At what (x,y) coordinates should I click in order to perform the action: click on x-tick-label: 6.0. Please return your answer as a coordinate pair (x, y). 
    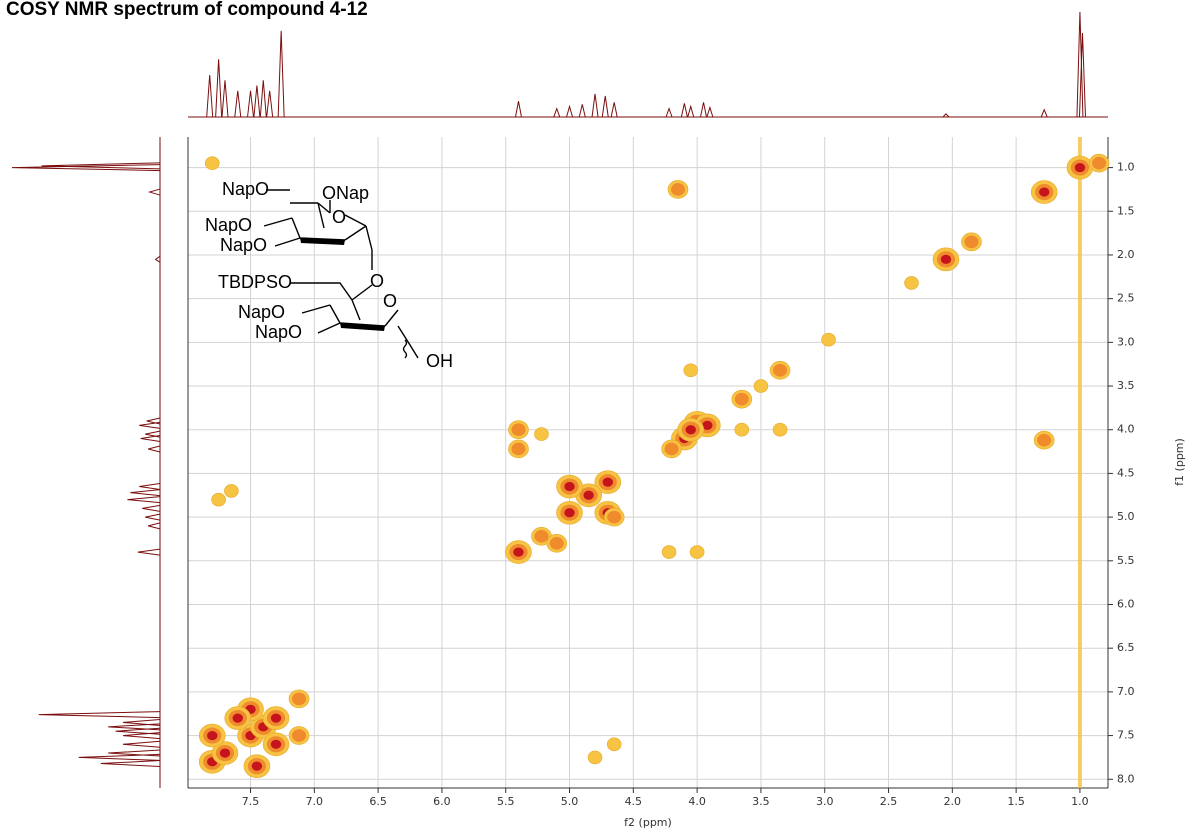
    Looking at the image, I should click on (442, 801).